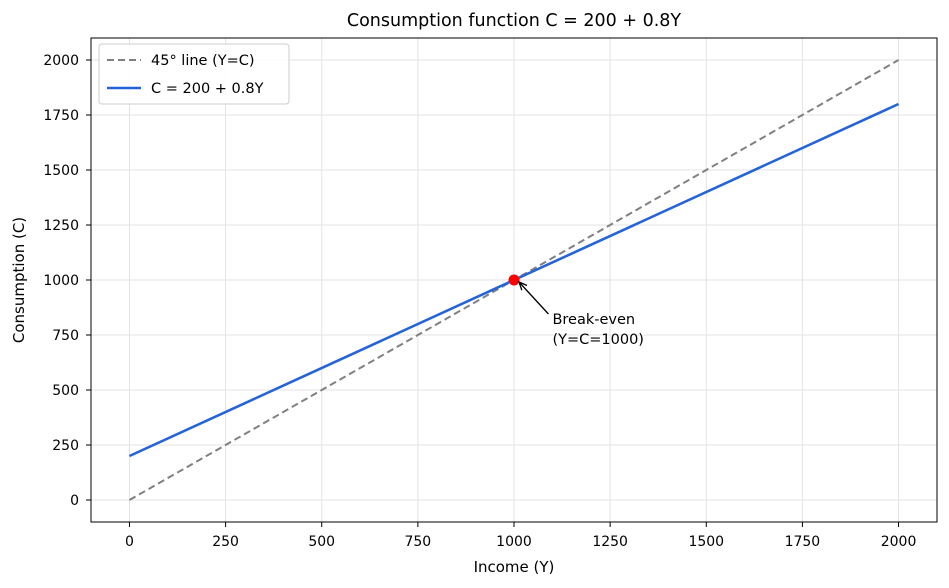 Image resolution: width=949 pixels, height=588 pixels. Describe the element at coordinates (65, 336) in the screenshot. I see `y-tick-label: 750` at that location.